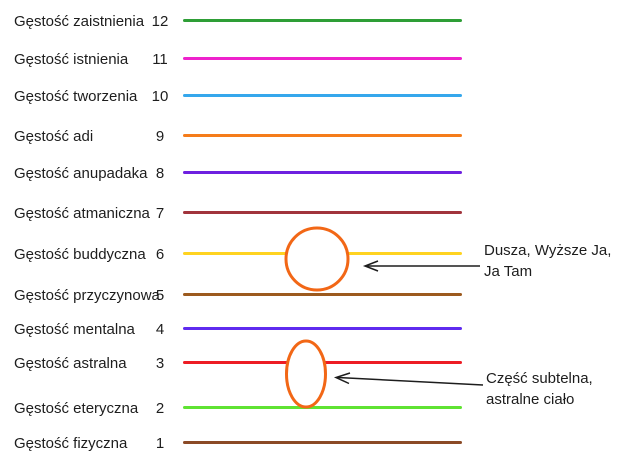  I want to click on density-row: Gęstość anupadaka 8, so click(308, 173).